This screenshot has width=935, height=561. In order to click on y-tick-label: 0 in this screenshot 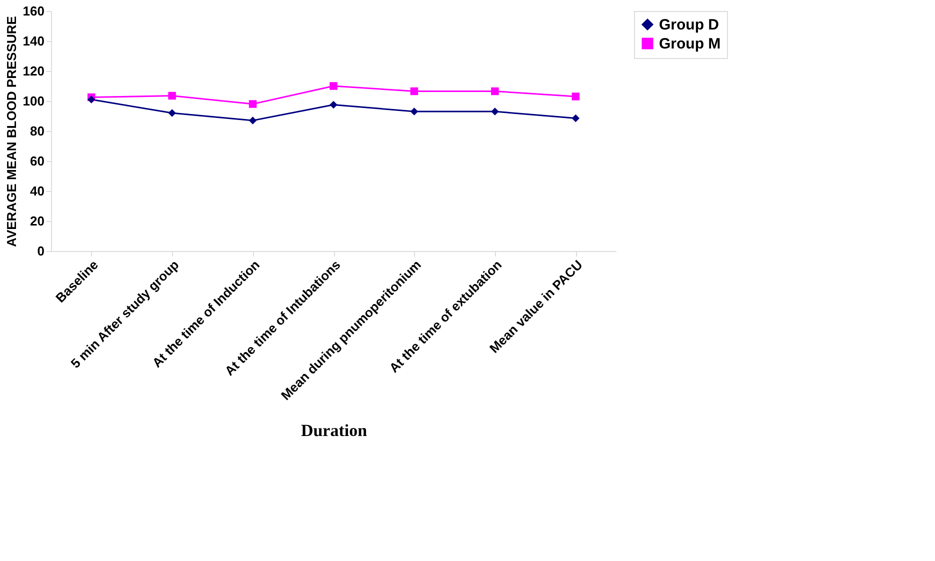, I will do `click(40, 251)`.